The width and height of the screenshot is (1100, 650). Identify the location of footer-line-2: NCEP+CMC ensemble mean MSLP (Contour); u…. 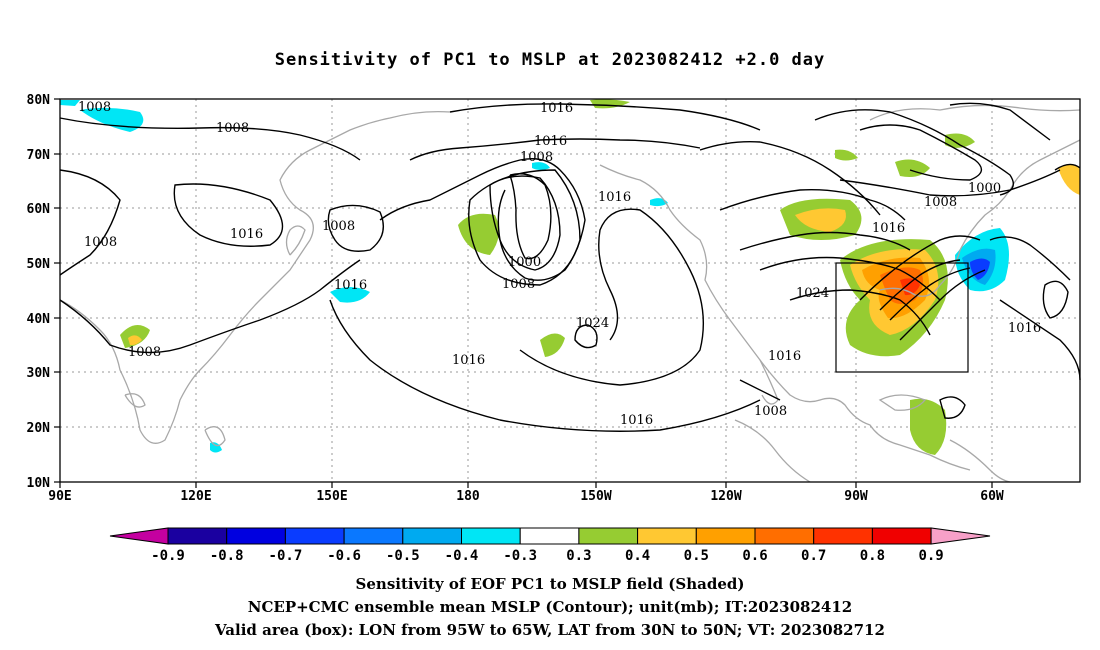
(550, 607).